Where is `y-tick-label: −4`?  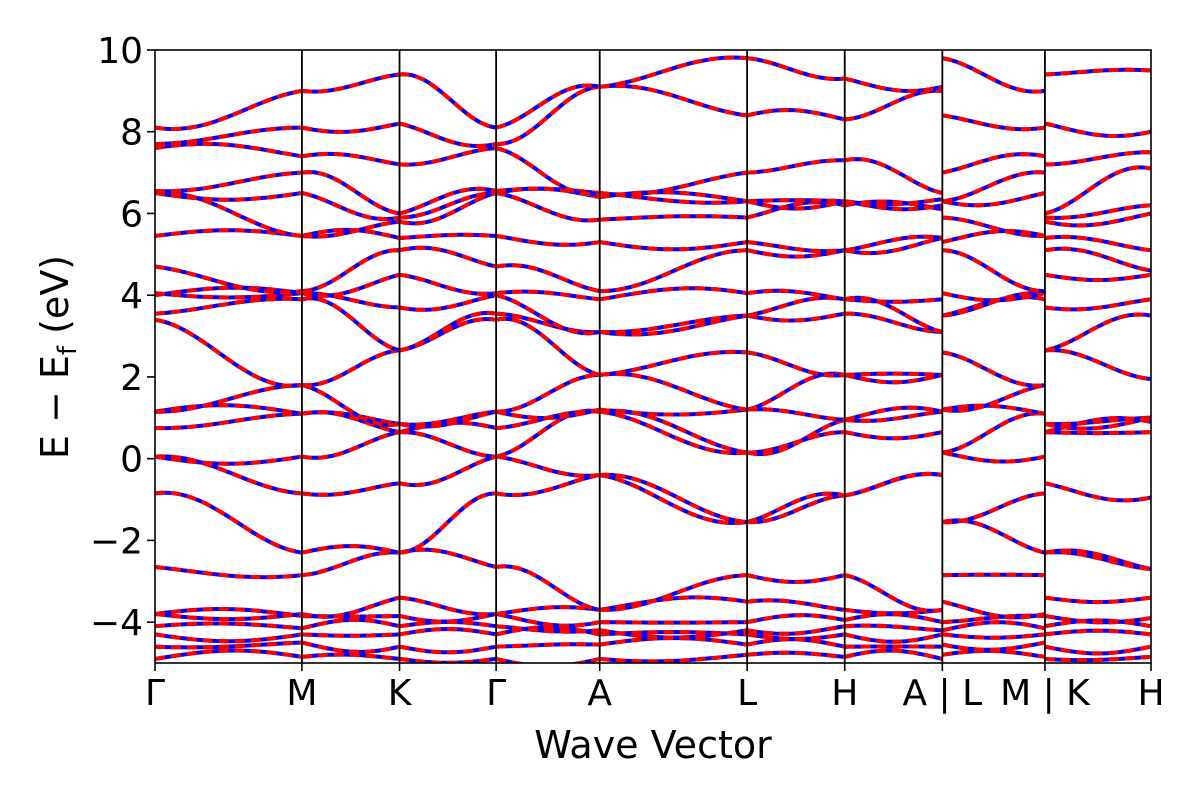
y-tick-label: −4 is located at coordinates (116, 623).